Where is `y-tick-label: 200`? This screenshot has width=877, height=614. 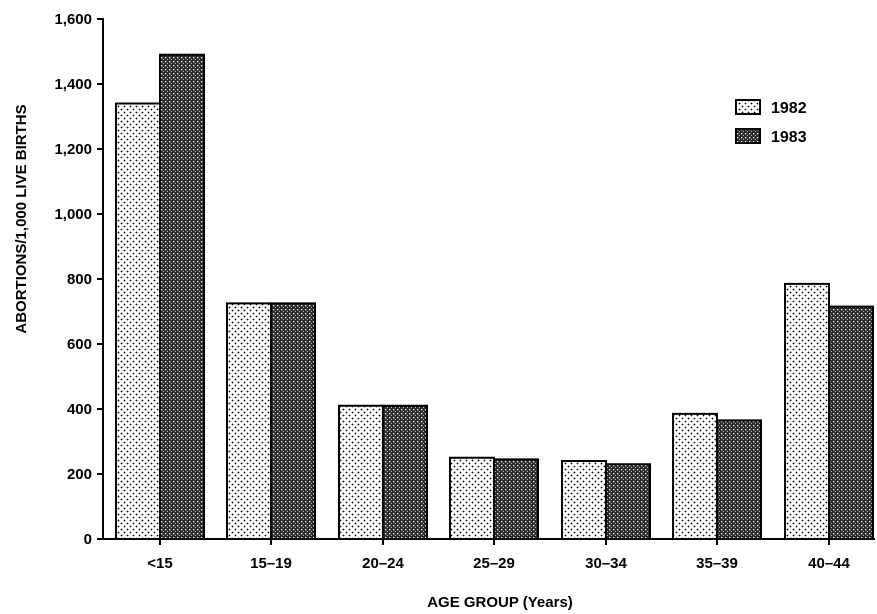 y-tick-label: 200 is located at coordinates (79, 474).